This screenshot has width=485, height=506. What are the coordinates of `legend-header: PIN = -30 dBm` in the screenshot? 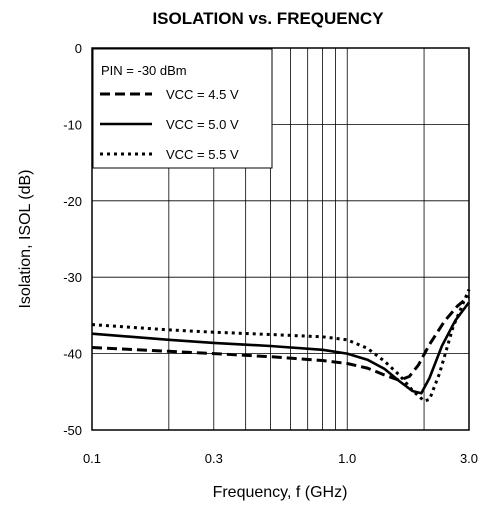 It's located at (144, 70).